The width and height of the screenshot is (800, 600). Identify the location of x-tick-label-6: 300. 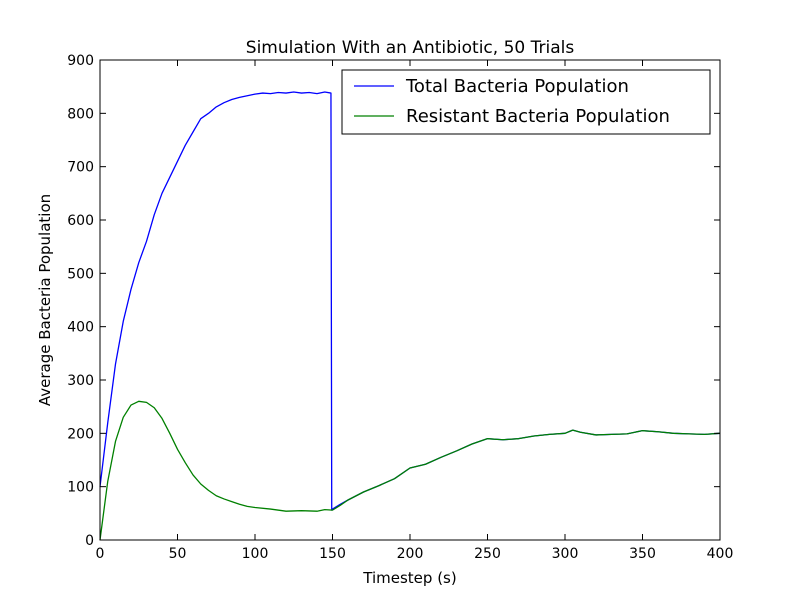
(565, 554).